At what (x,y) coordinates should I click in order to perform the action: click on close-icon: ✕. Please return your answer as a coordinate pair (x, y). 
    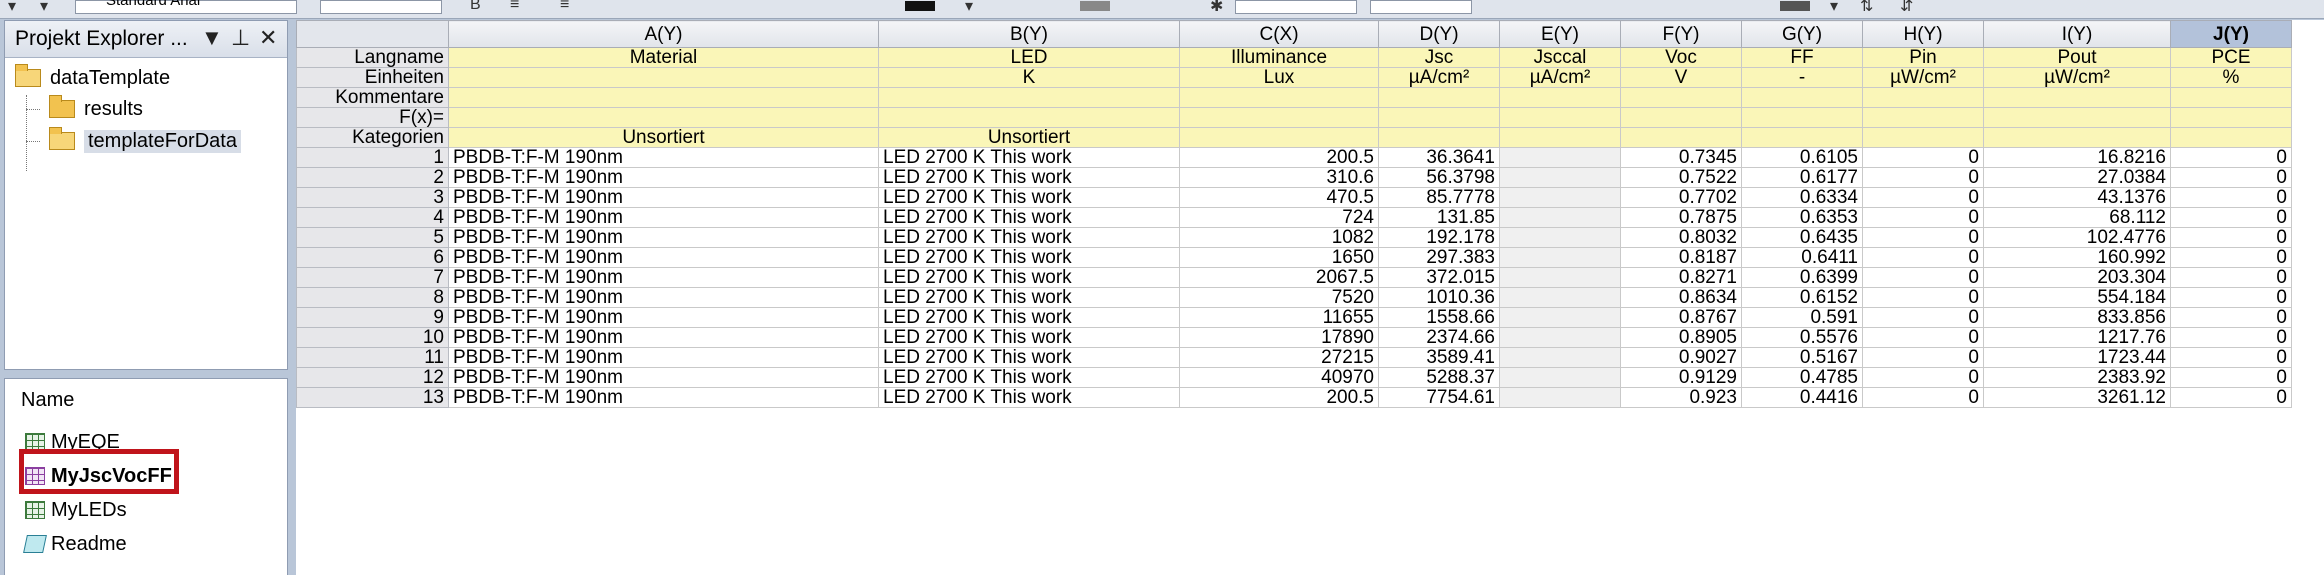
    Looking at the image, I should click on (268, 37).